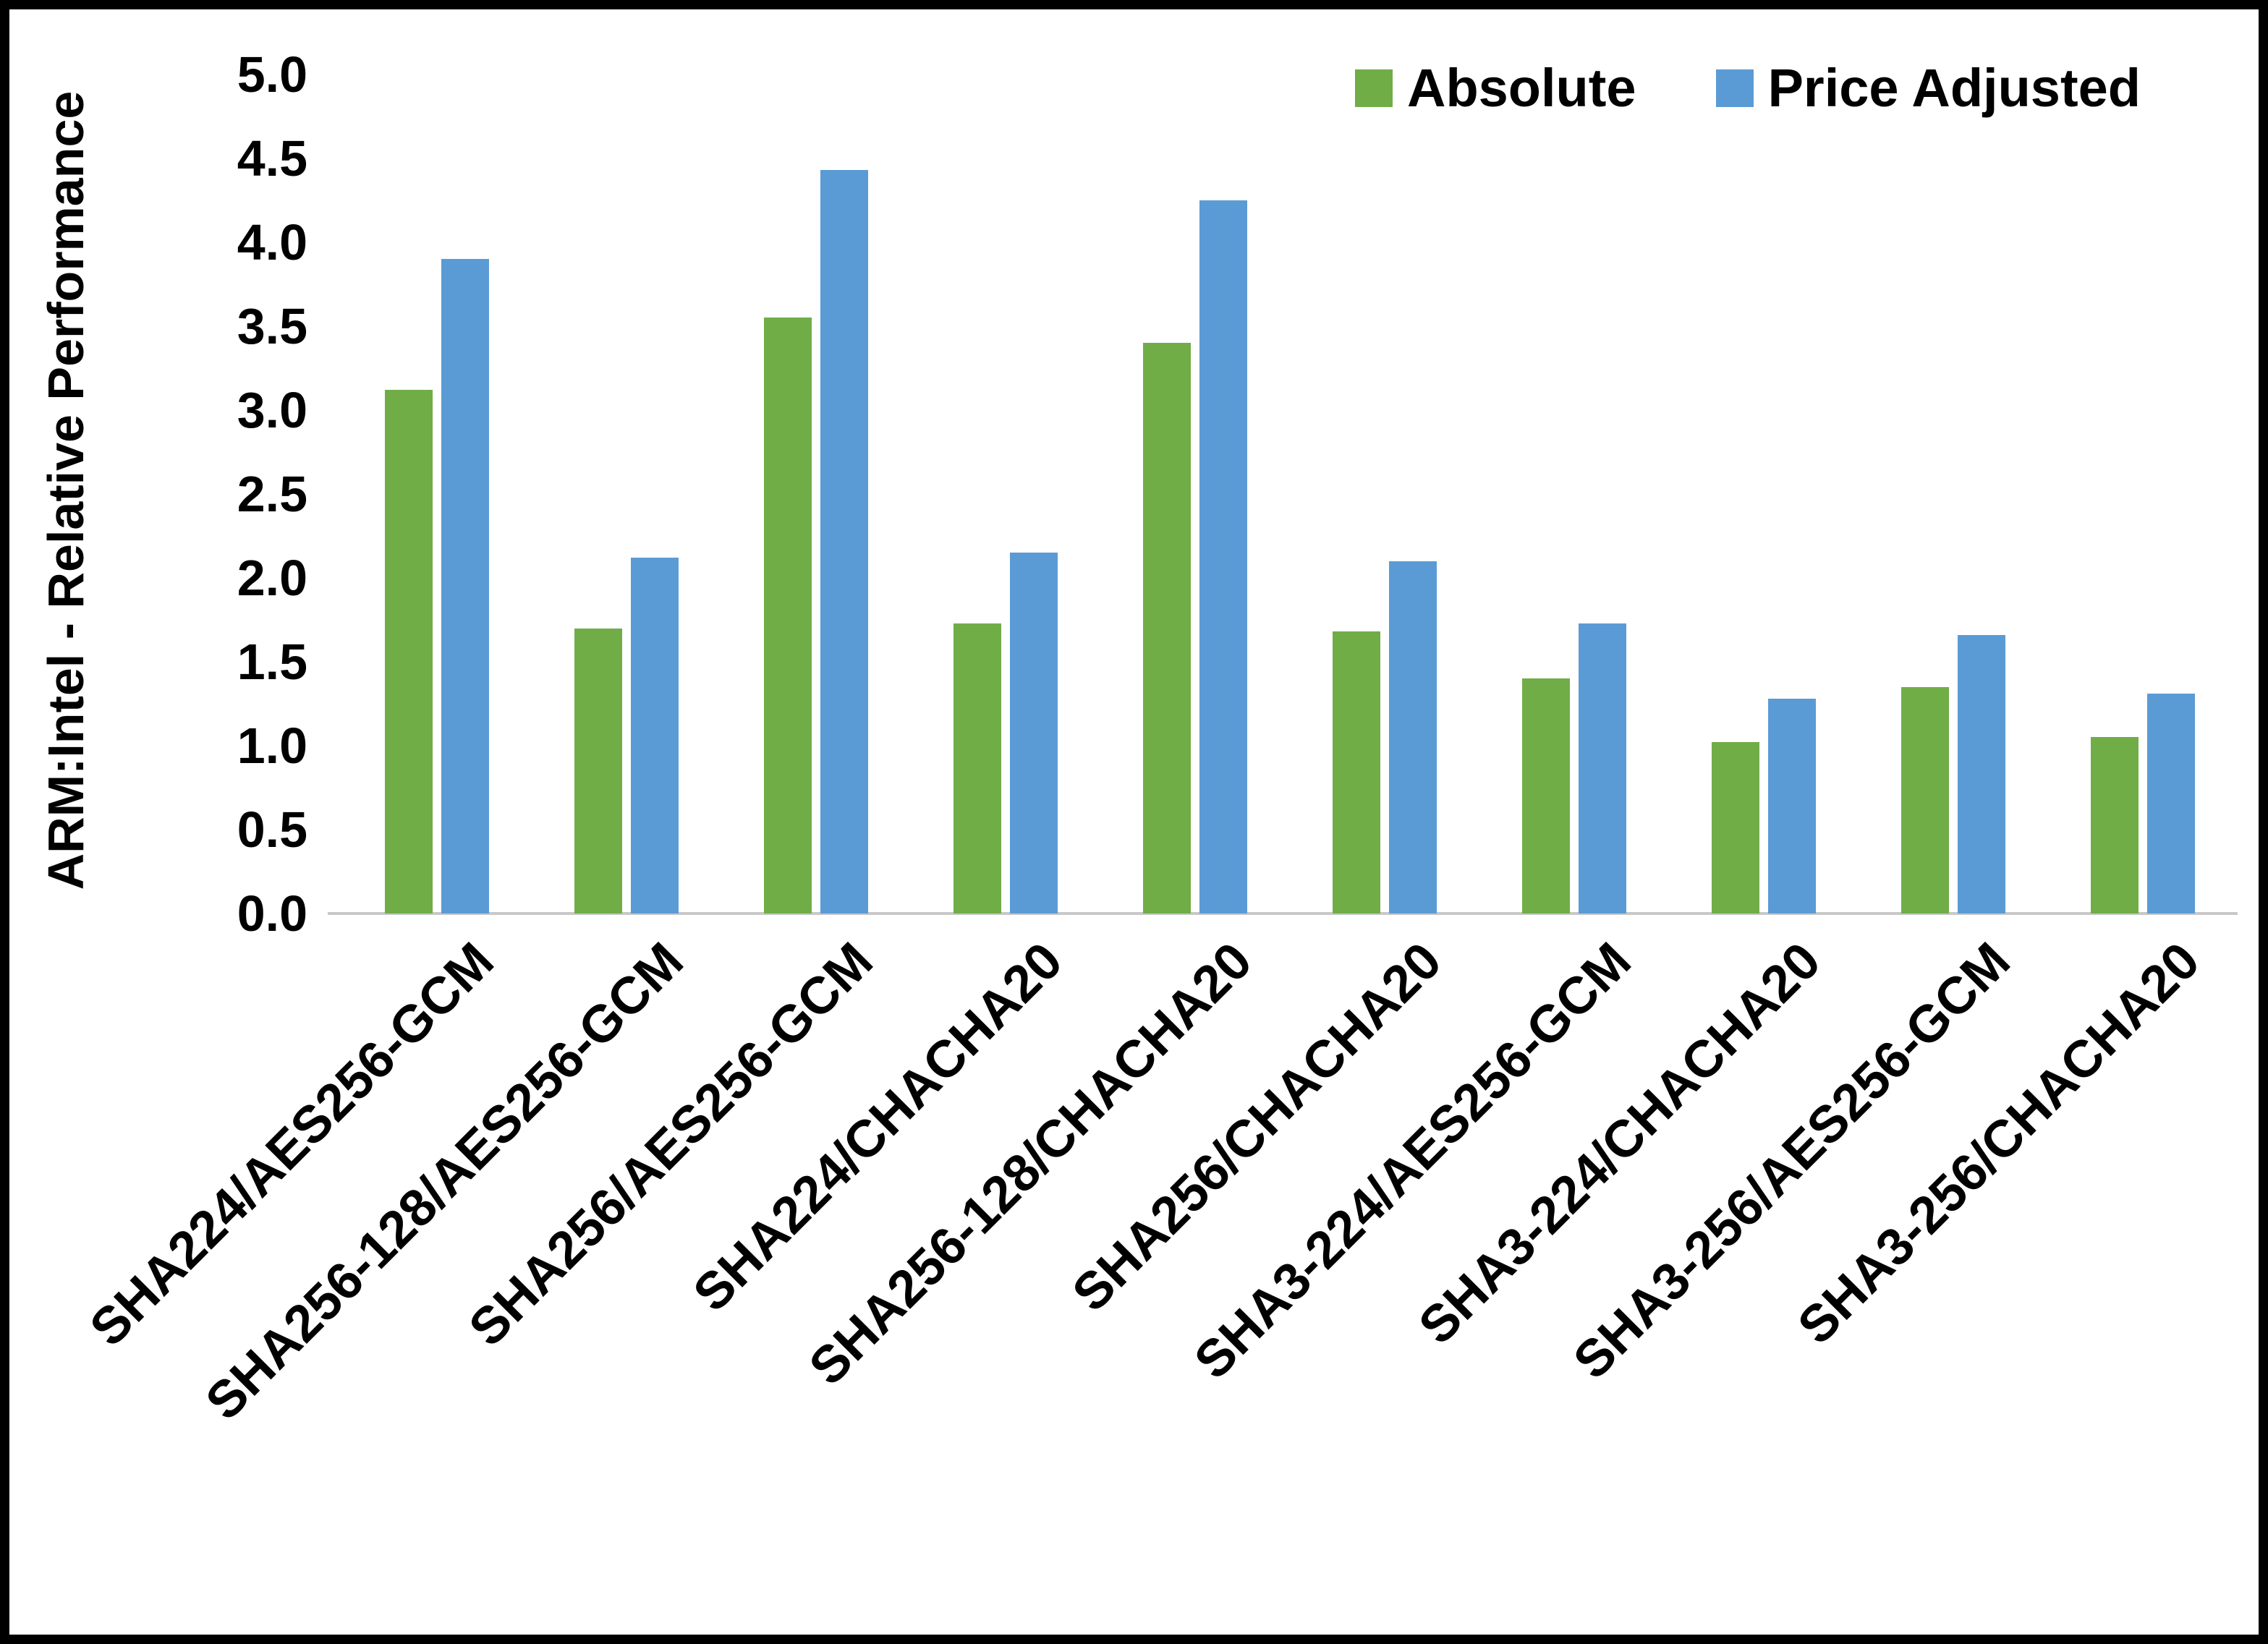 The height and width of the screenshot is (1644, 2268). I want to click on x-axis-label: SHA3-224/CHACHA20, so click(1620, 1143).